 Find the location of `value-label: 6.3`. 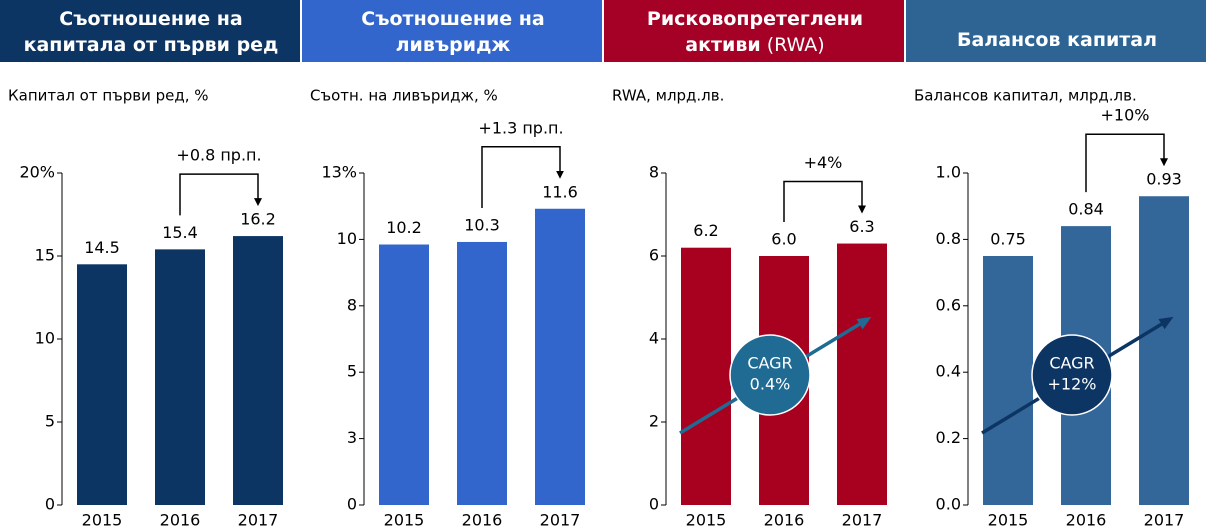

value-label: 6.3 is located at coordinates (861, 226).